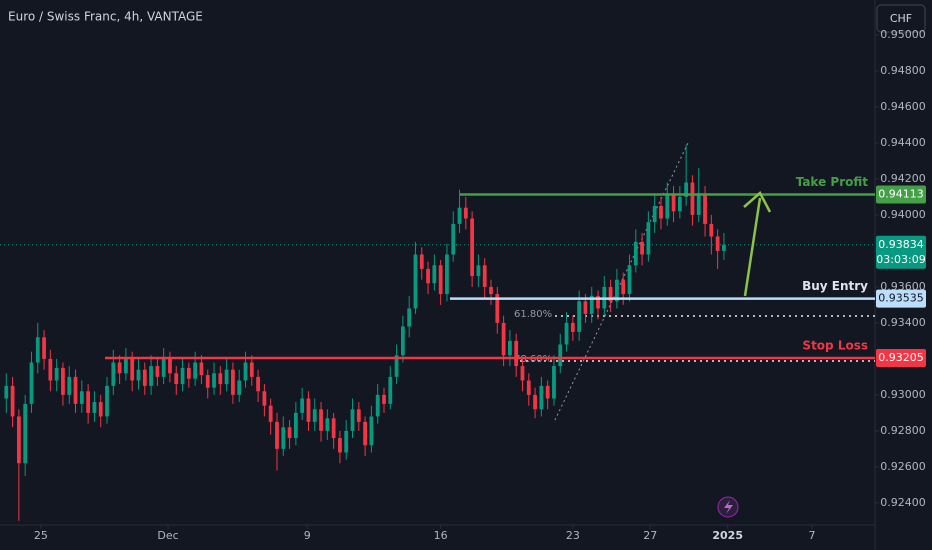 The width and height of the screenshot is (932, 550). Describe the element at coordinates (903, 106) in the screenshot. I see `y-tick-label: 0.94600` at that location.